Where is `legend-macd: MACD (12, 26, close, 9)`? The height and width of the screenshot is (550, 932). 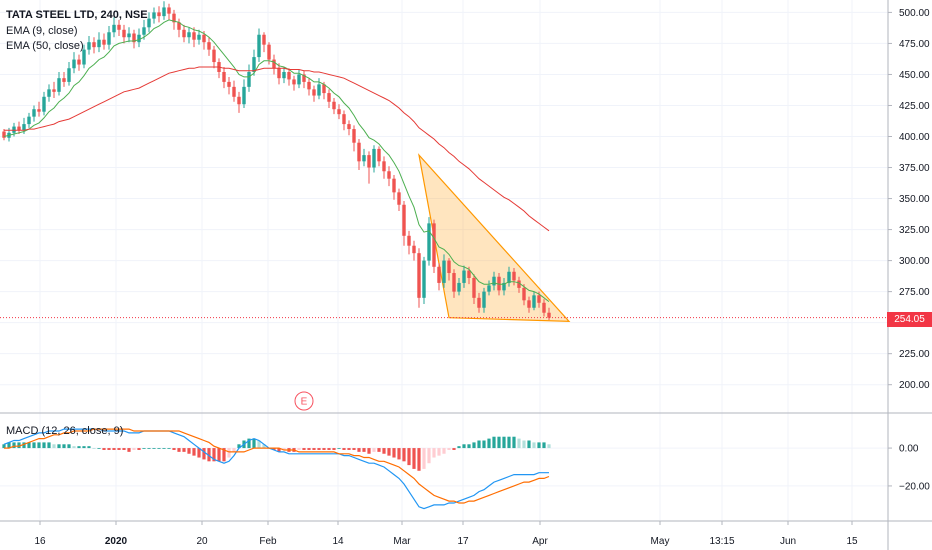
legend-macd: MACD (12, 26, close, 9) is located at coordinates (65, 431).